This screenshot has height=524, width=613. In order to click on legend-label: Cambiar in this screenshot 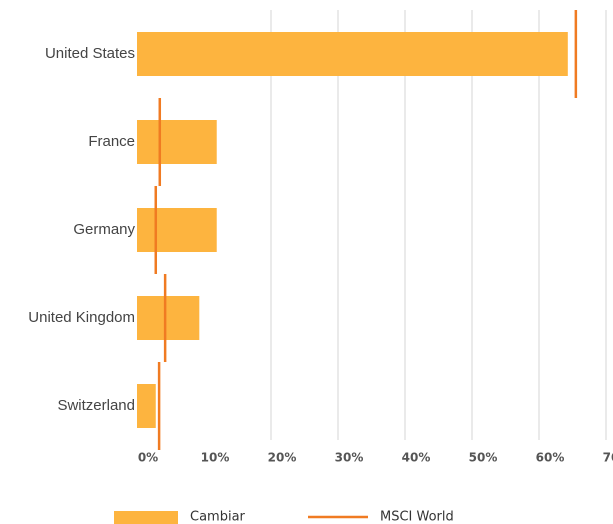, I will do `click(218, 517)`.